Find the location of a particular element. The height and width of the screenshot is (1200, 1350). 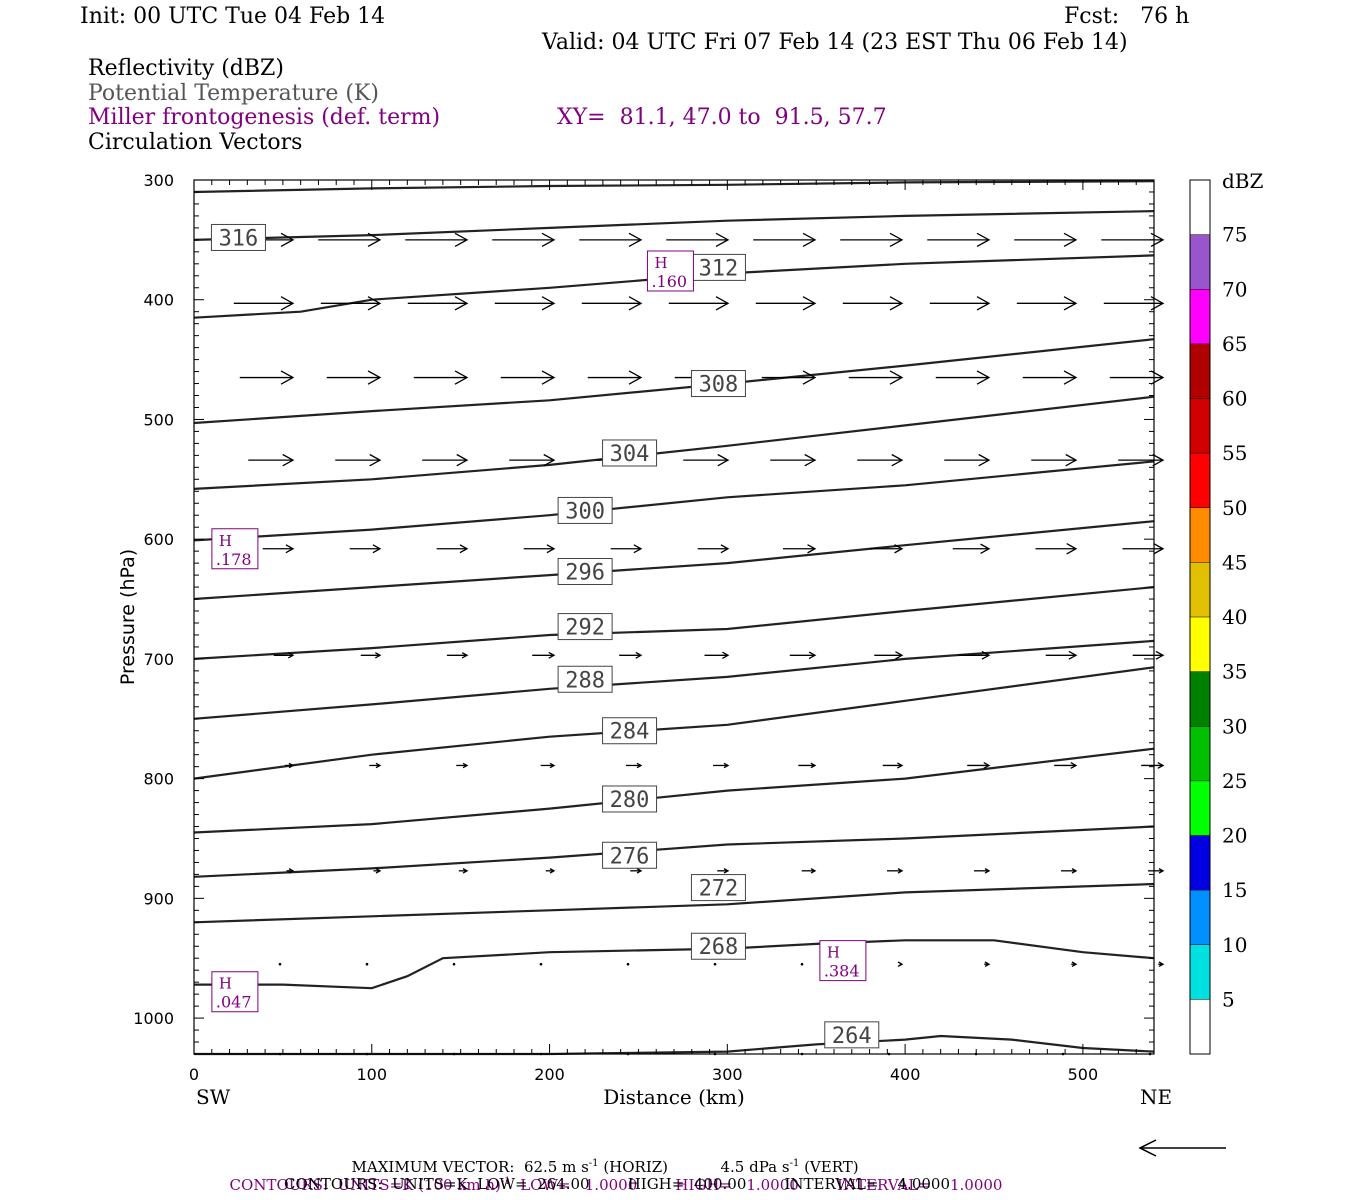

colorbar-level-label: 75 is located at coordinates (1234, 235).